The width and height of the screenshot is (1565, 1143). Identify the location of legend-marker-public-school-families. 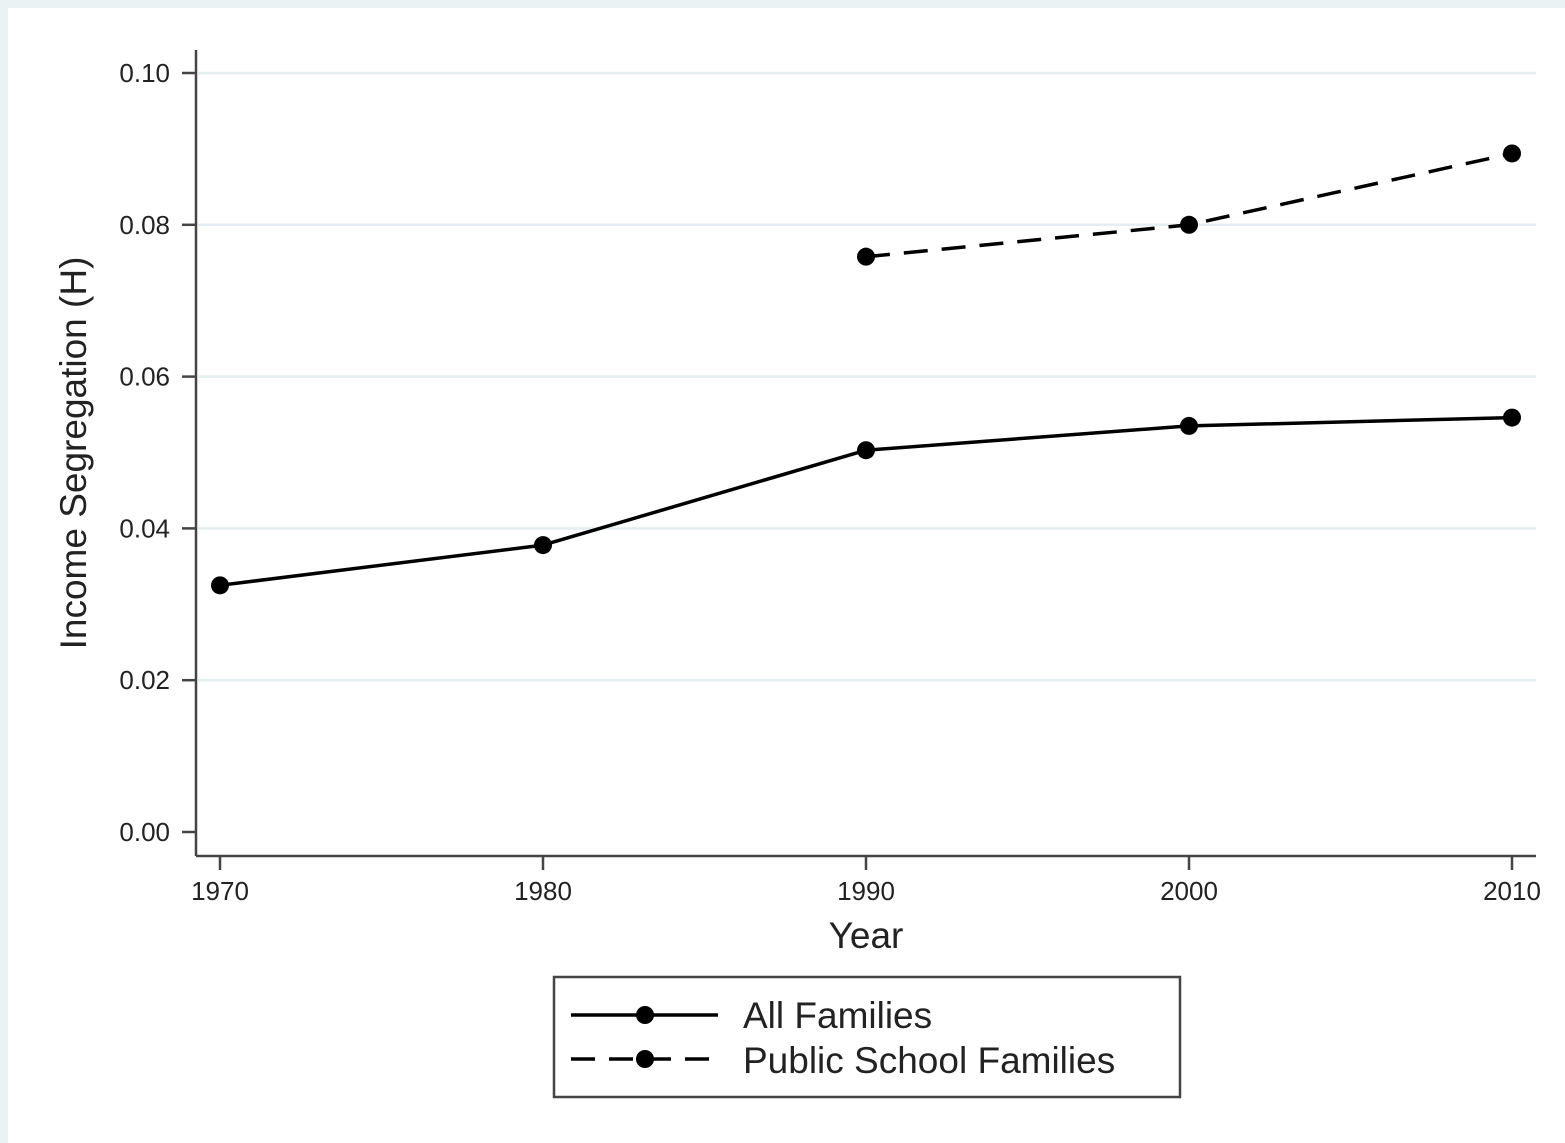
(645, 1059).